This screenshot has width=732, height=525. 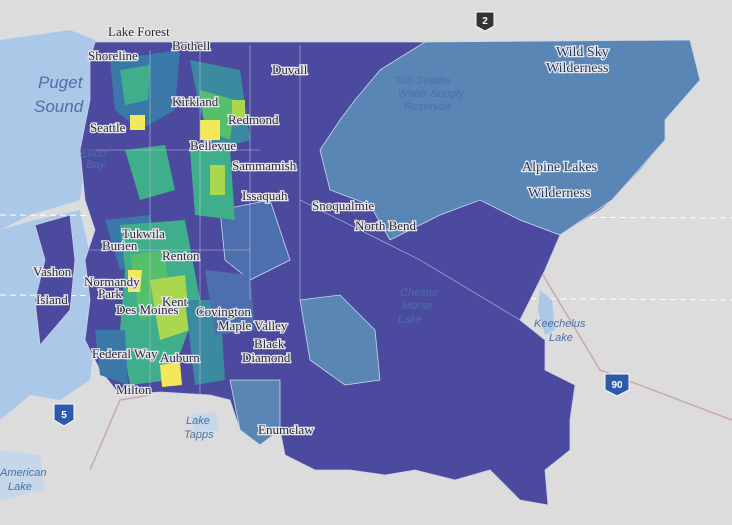 I want to click on shield-label: 2, so click(x=485, y=21).